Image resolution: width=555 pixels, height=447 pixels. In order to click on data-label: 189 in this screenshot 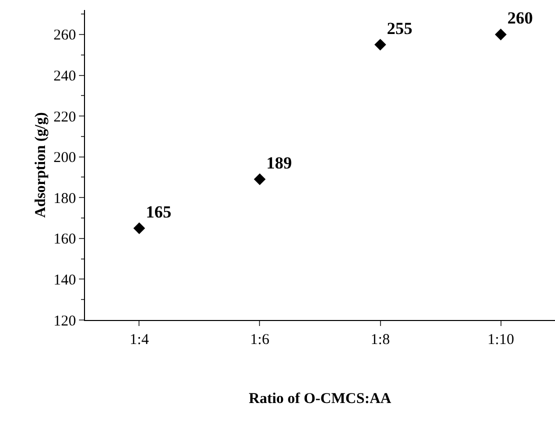, I will do `click(279, 162)`.